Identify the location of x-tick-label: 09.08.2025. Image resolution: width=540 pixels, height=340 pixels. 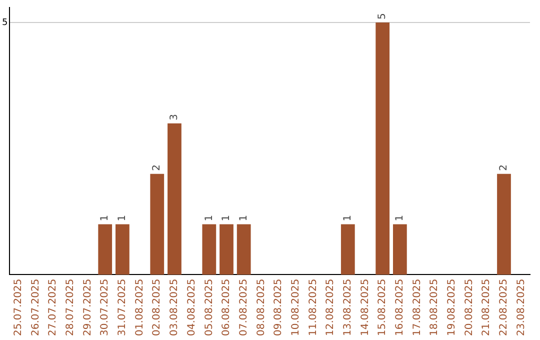
(278, 307).